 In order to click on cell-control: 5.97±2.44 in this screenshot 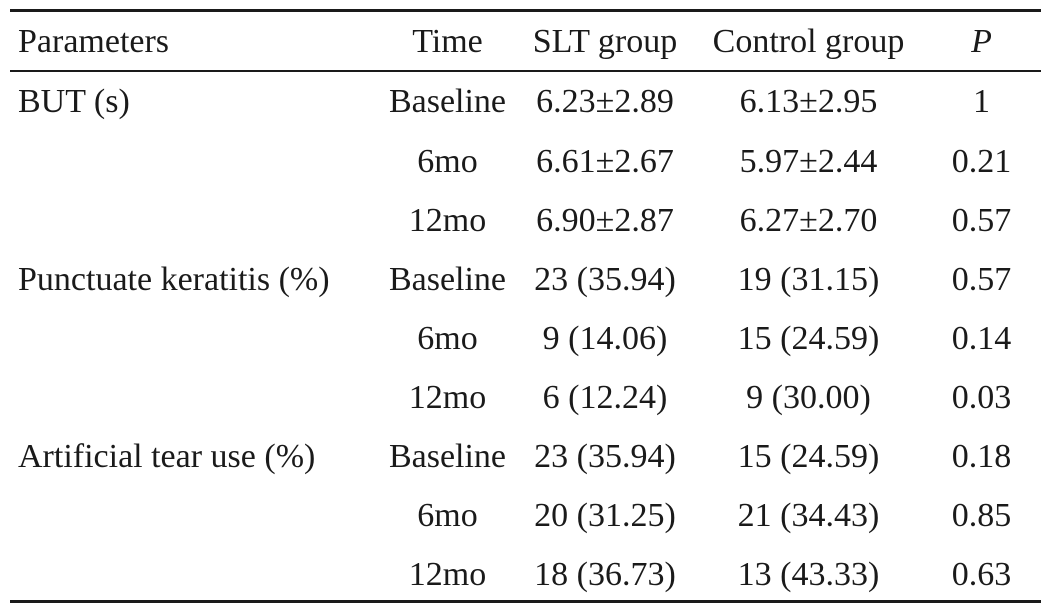, I will do `click(808, 161)`.